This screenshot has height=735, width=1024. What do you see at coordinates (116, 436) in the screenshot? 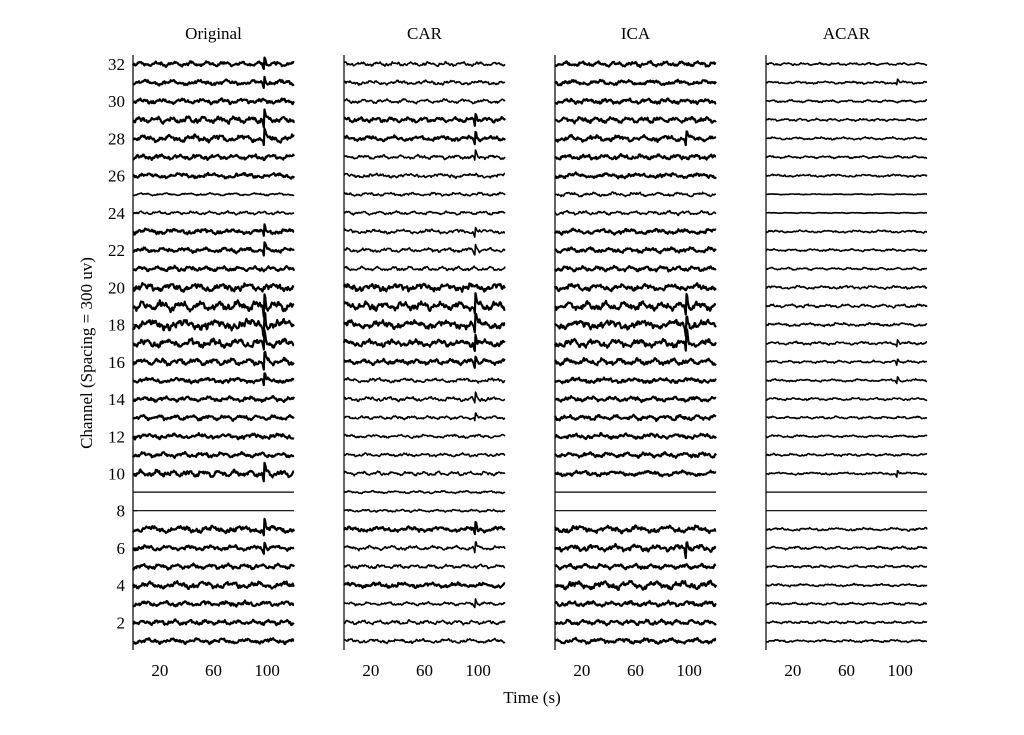
I see `y-tick-label: 12` at bounding box center [116, 436].